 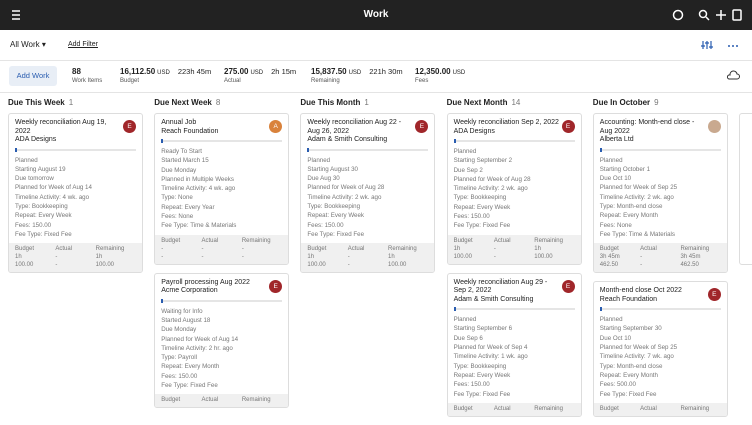 What do you see at coordinates (721, 15) in the screenshot?
I see `add-icon` at bounding box center [721, 15].